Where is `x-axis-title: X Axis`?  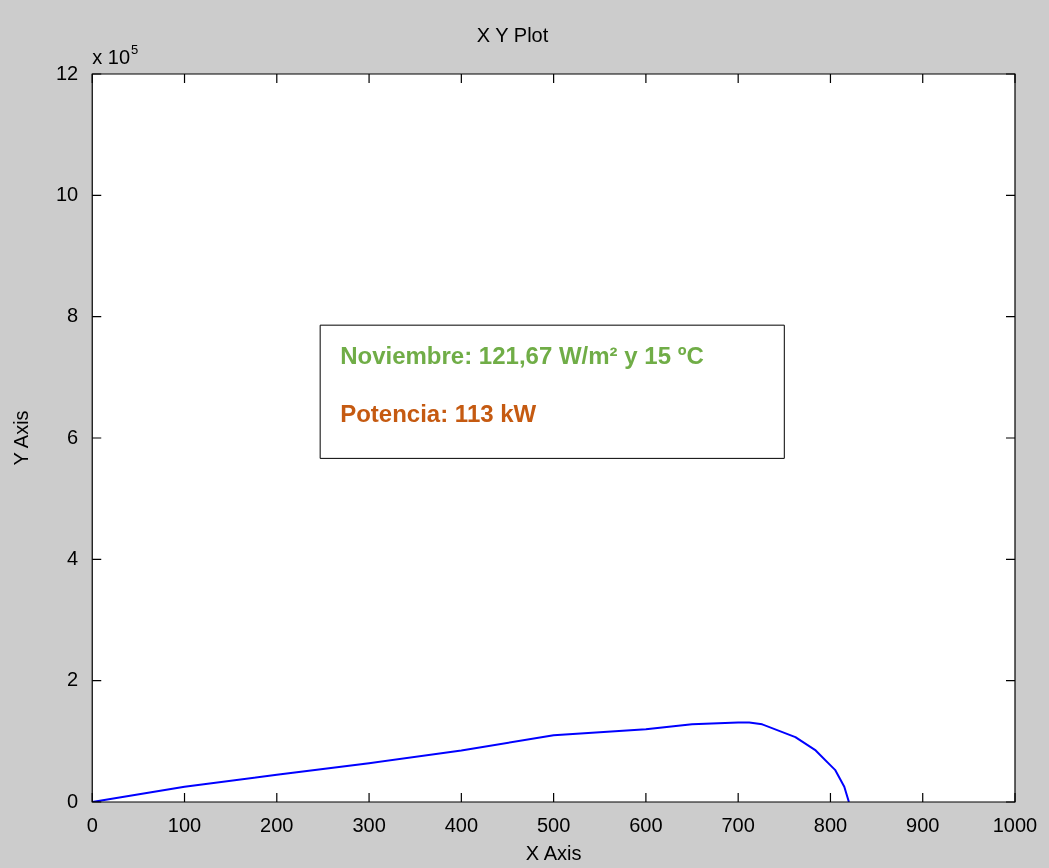
x-axis-title: X Axis is located at coordinates (553, 852).